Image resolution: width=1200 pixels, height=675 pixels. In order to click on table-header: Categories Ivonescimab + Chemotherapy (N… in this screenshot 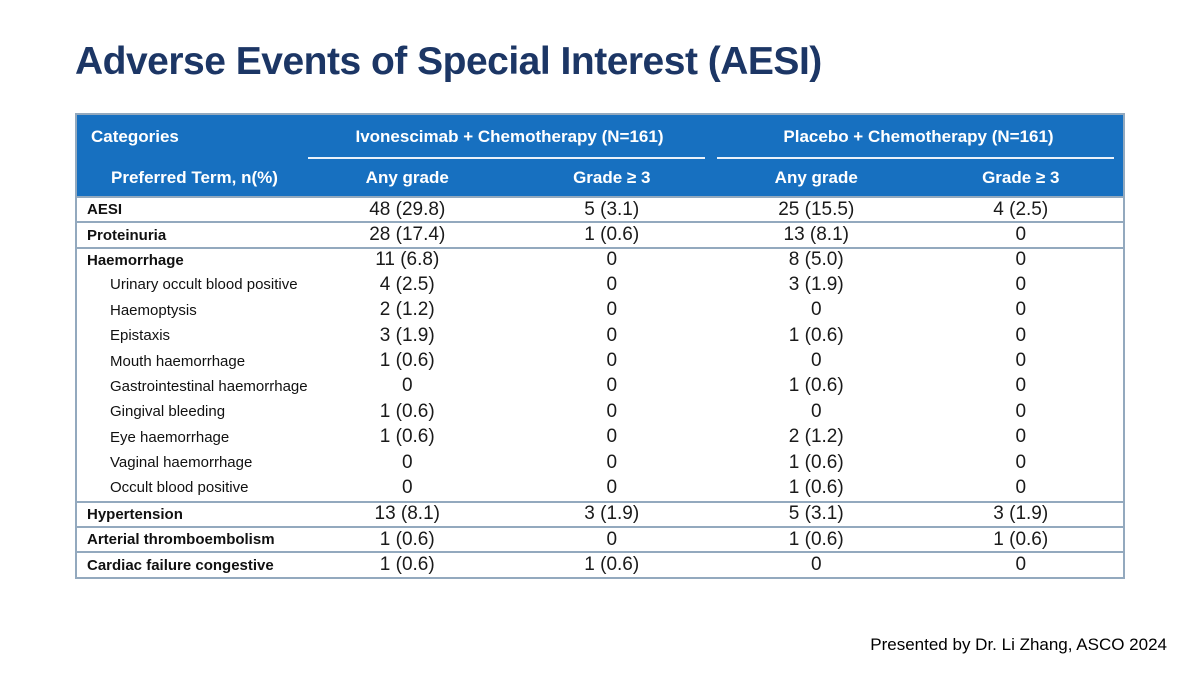, I will do `click(600, 155)`.